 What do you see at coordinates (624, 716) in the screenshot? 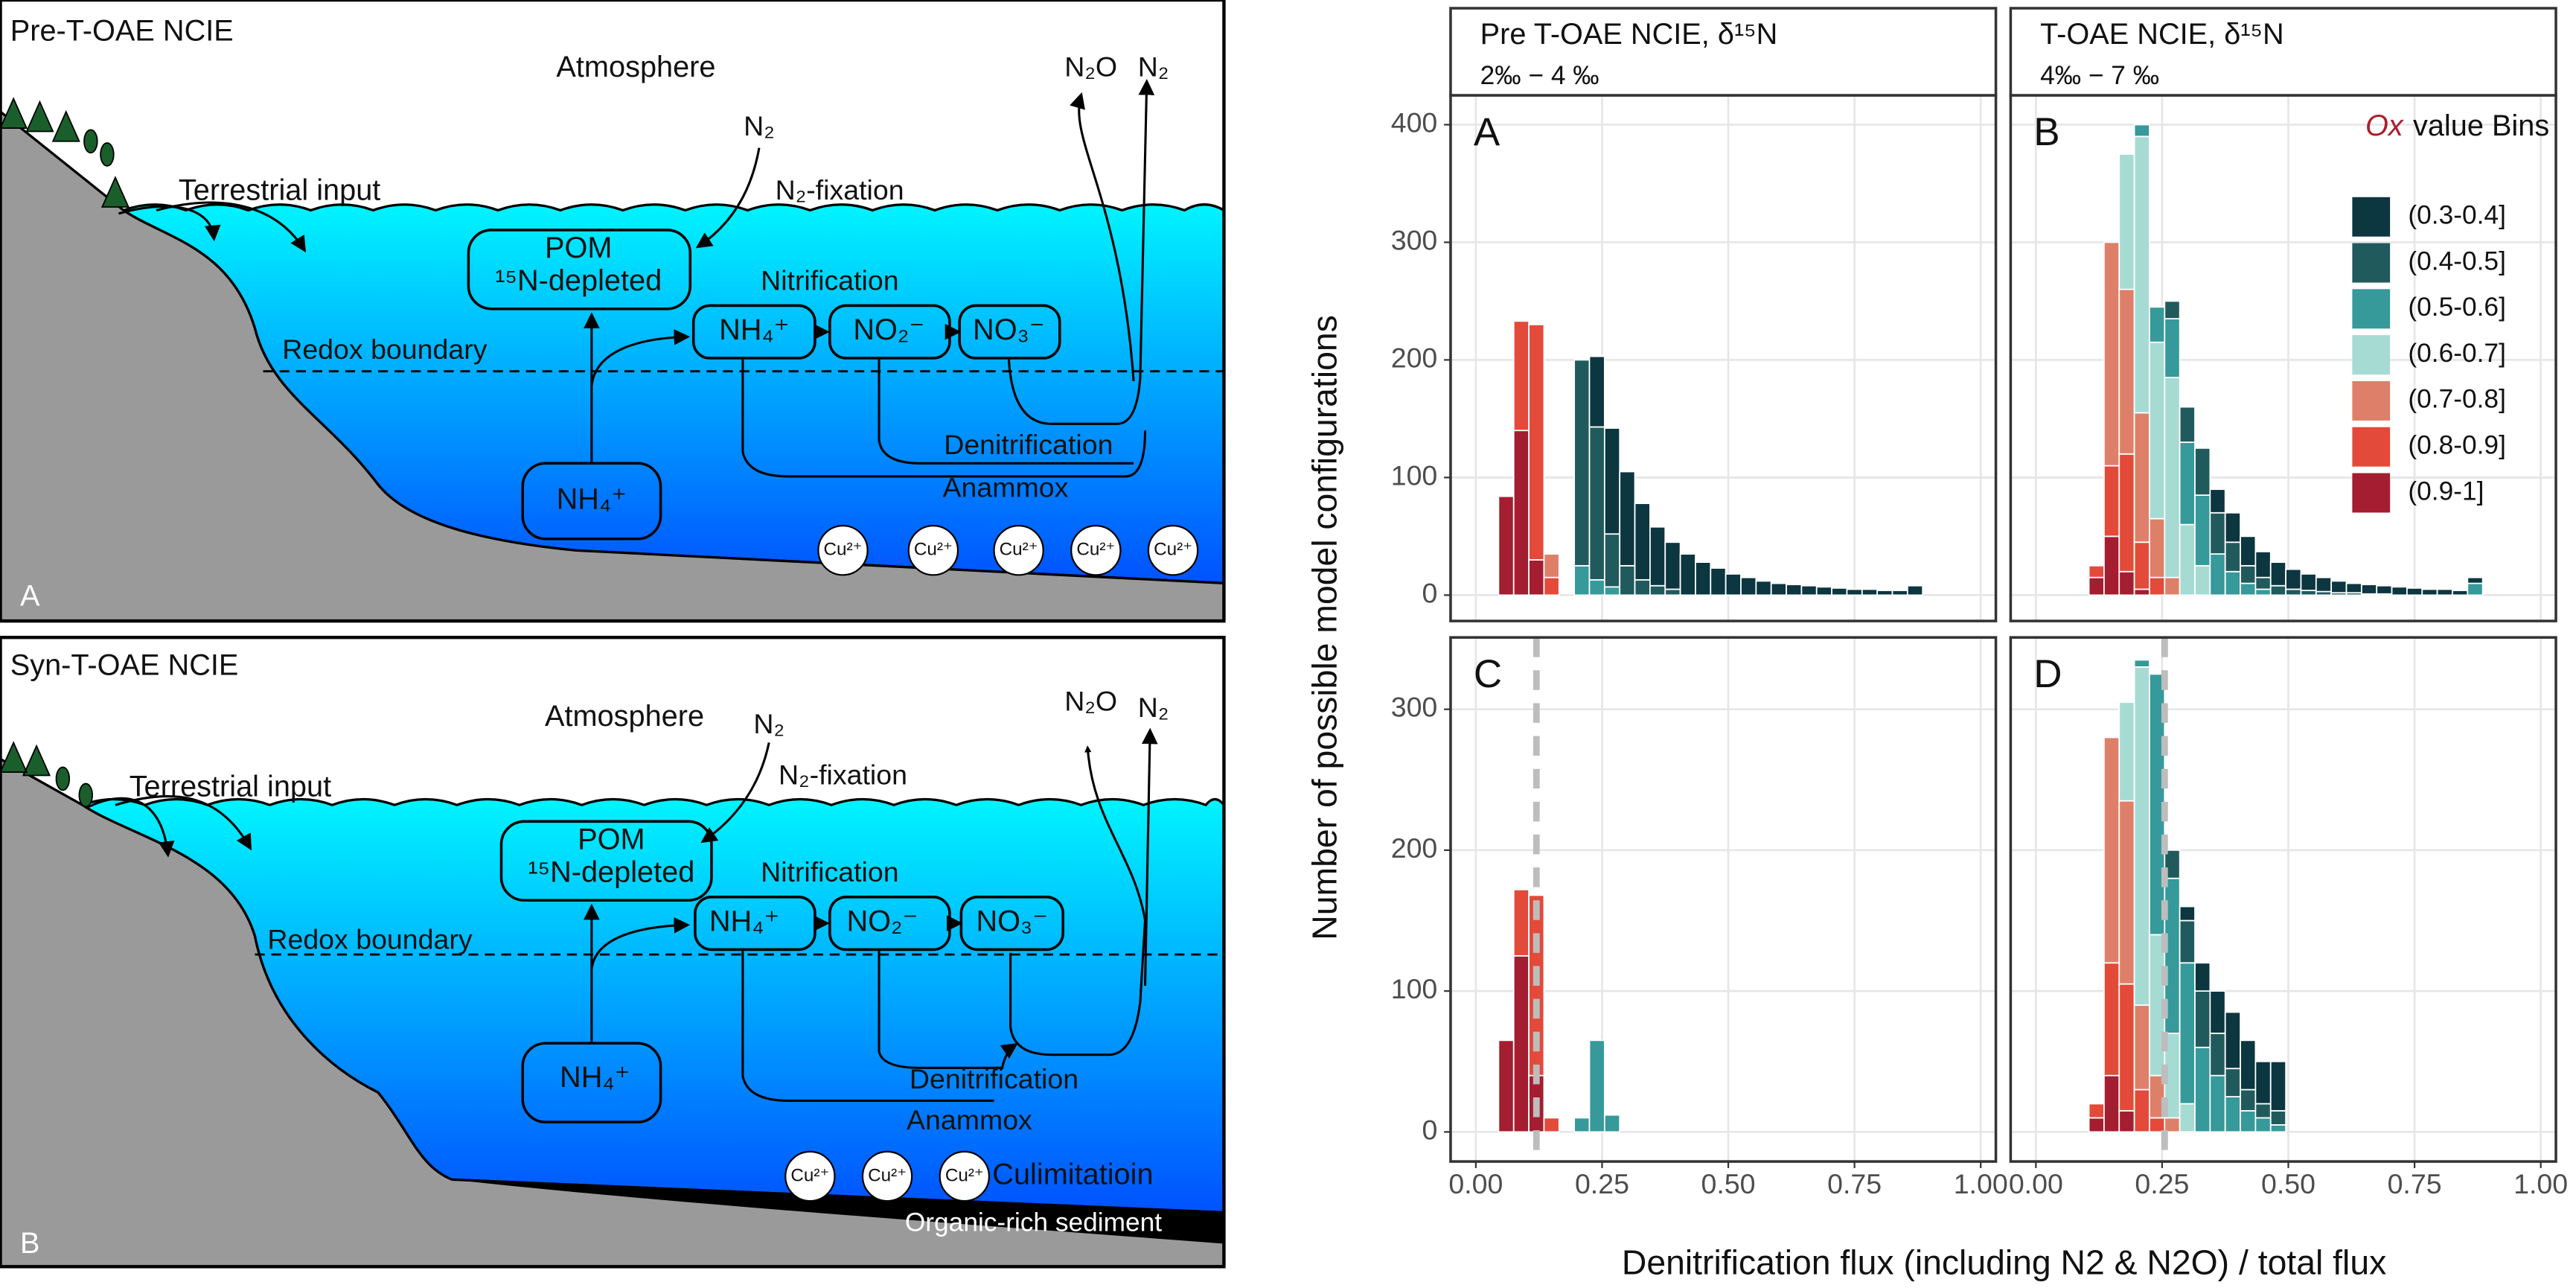
I see `diagram-label: Atmosphere` at bounding box center [624, 716].